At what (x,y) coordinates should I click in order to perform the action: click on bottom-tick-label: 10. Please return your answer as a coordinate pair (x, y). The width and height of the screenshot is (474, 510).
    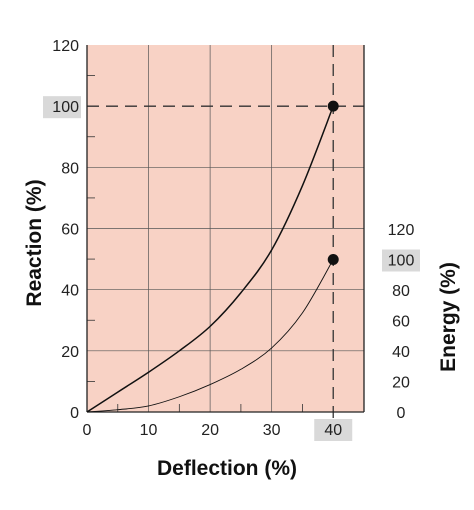
    Looking at the image, I should click on (149, 430).